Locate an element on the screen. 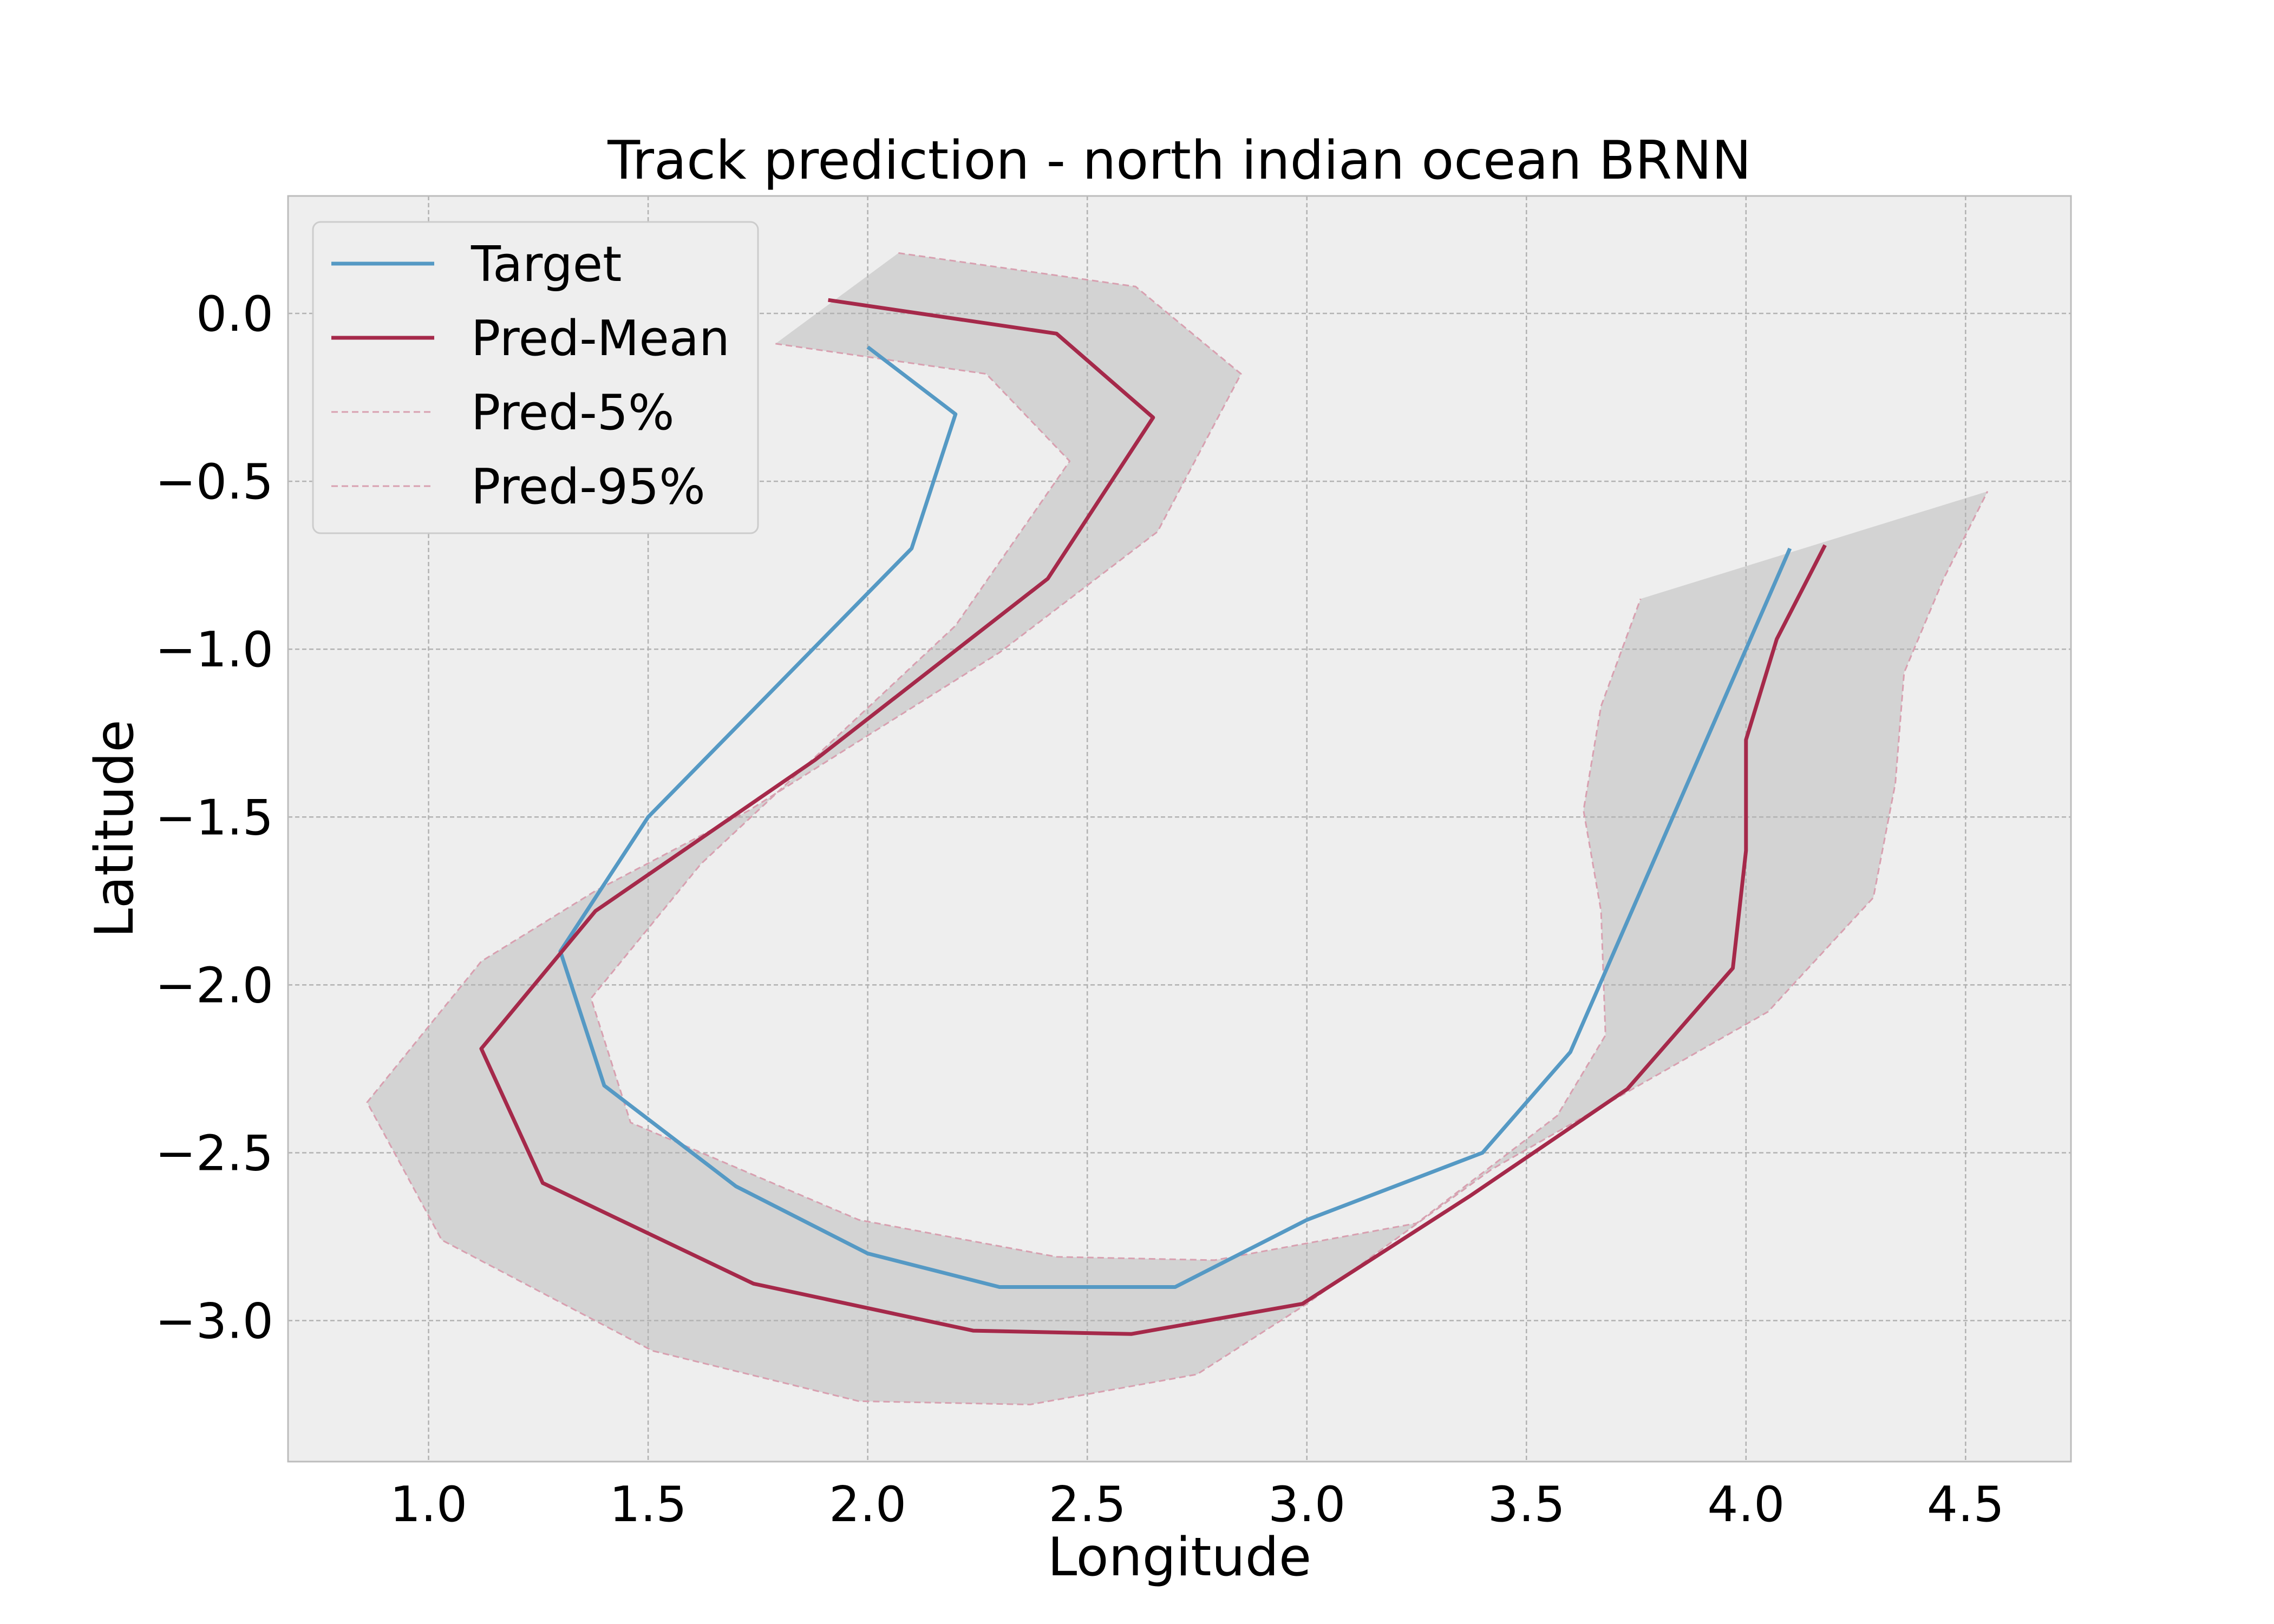 This screenshot has height=1624, width=2274. legend: Target Pred-Mean Pred-5% Pred-95% is located at coordinates (535, 377).